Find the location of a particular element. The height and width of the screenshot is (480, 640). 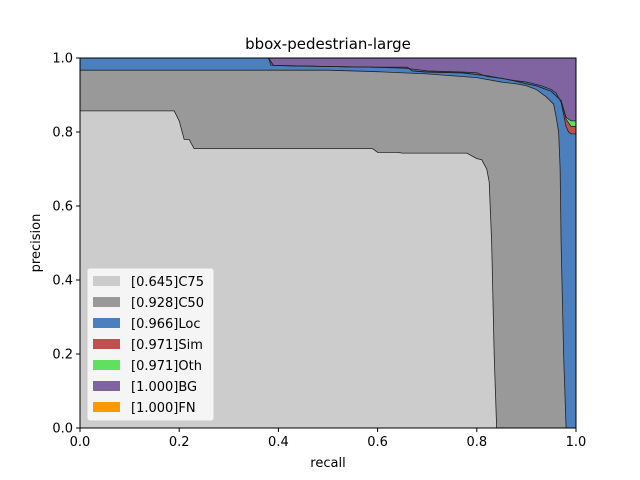

x-tick-label: 1.0 is located at coordinates (576, 442).